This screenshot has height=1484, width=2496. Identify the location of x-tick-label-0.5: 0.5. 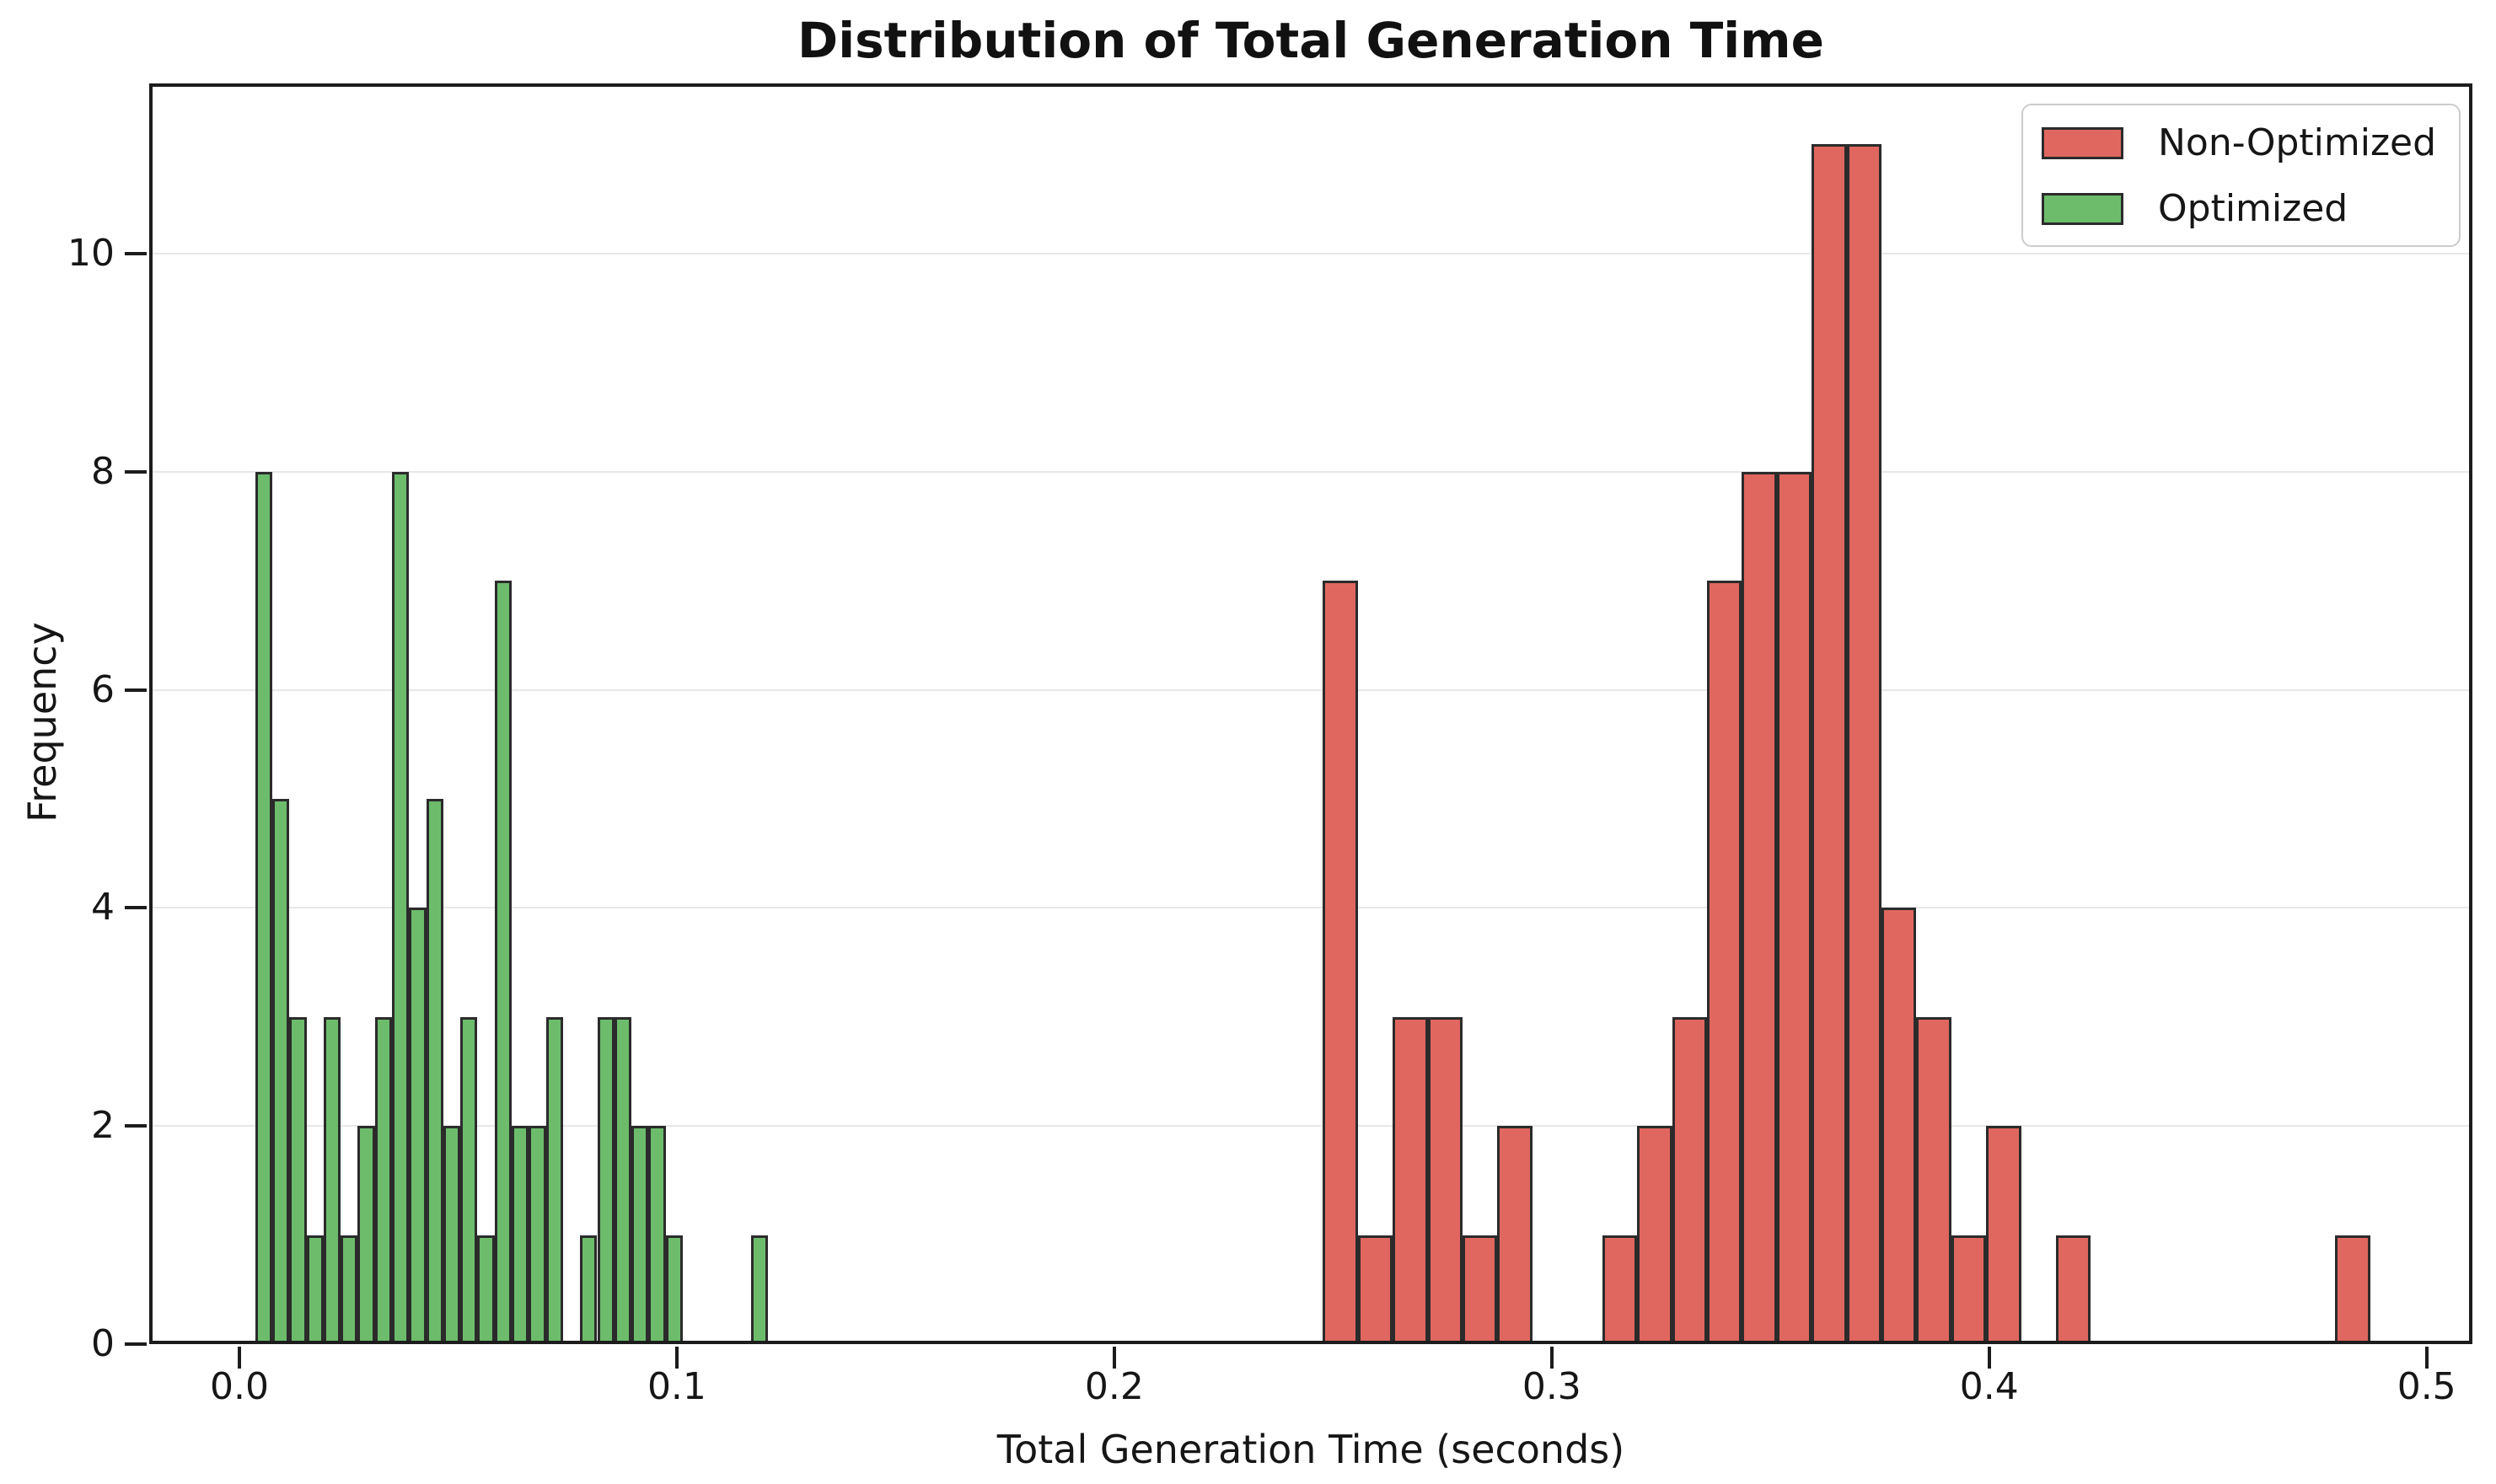
(2426, 1387).